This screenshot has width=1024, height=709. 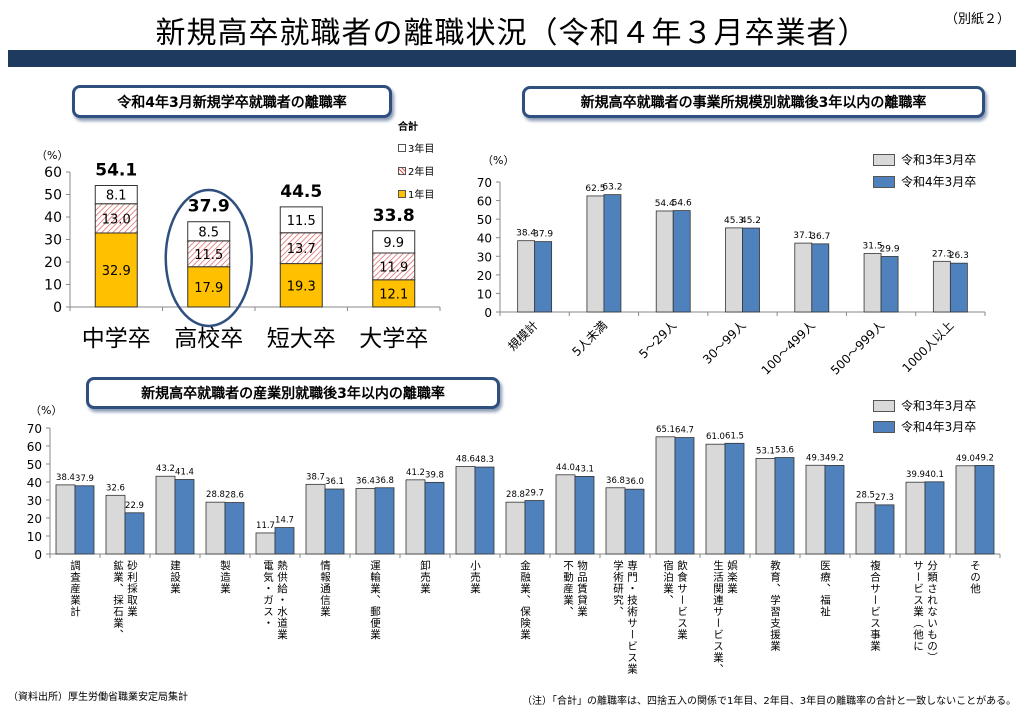 I want to click on bar-value-label: 49.0, so click(x=965, y=459).